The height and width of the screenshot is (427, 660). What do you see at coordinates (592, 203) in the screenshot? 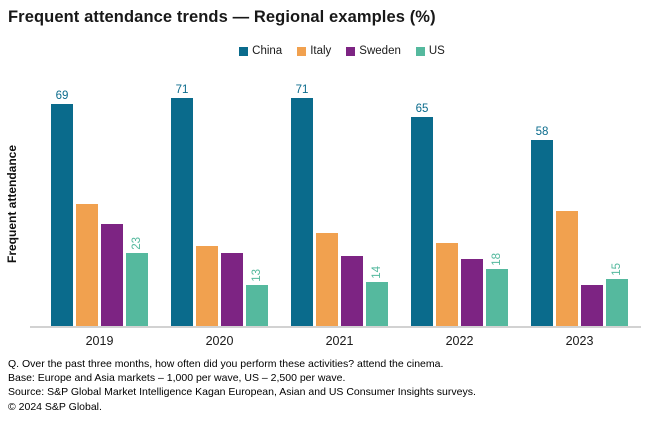
I see `bar-cell-sweden-2023` at bounding box center [592, 203].